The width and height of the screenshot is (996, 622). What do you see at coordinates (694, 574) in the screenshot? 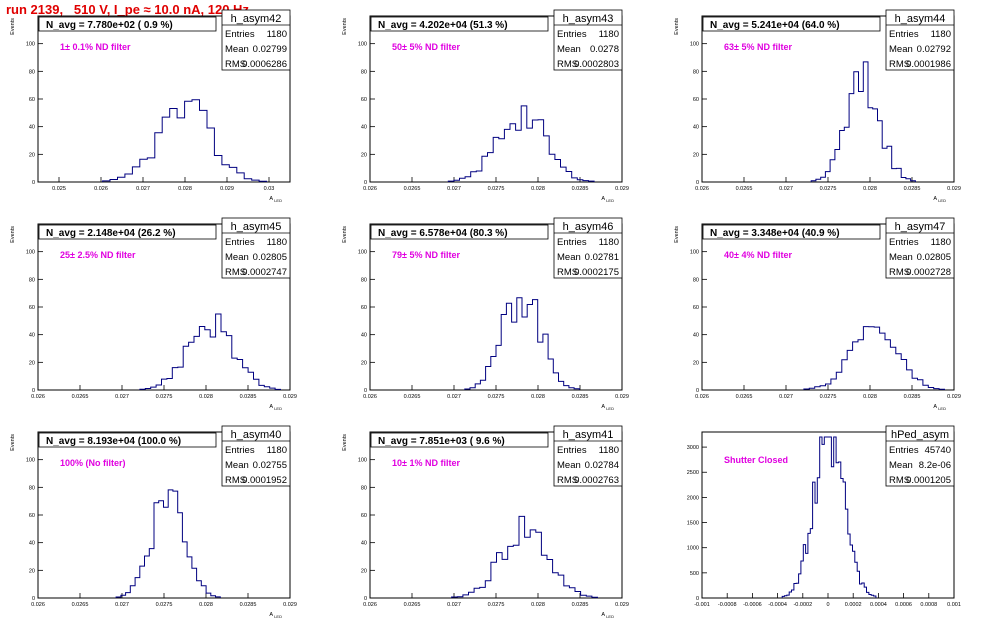
I see `y-tick-label: 500` at bounding box center [694, 574].